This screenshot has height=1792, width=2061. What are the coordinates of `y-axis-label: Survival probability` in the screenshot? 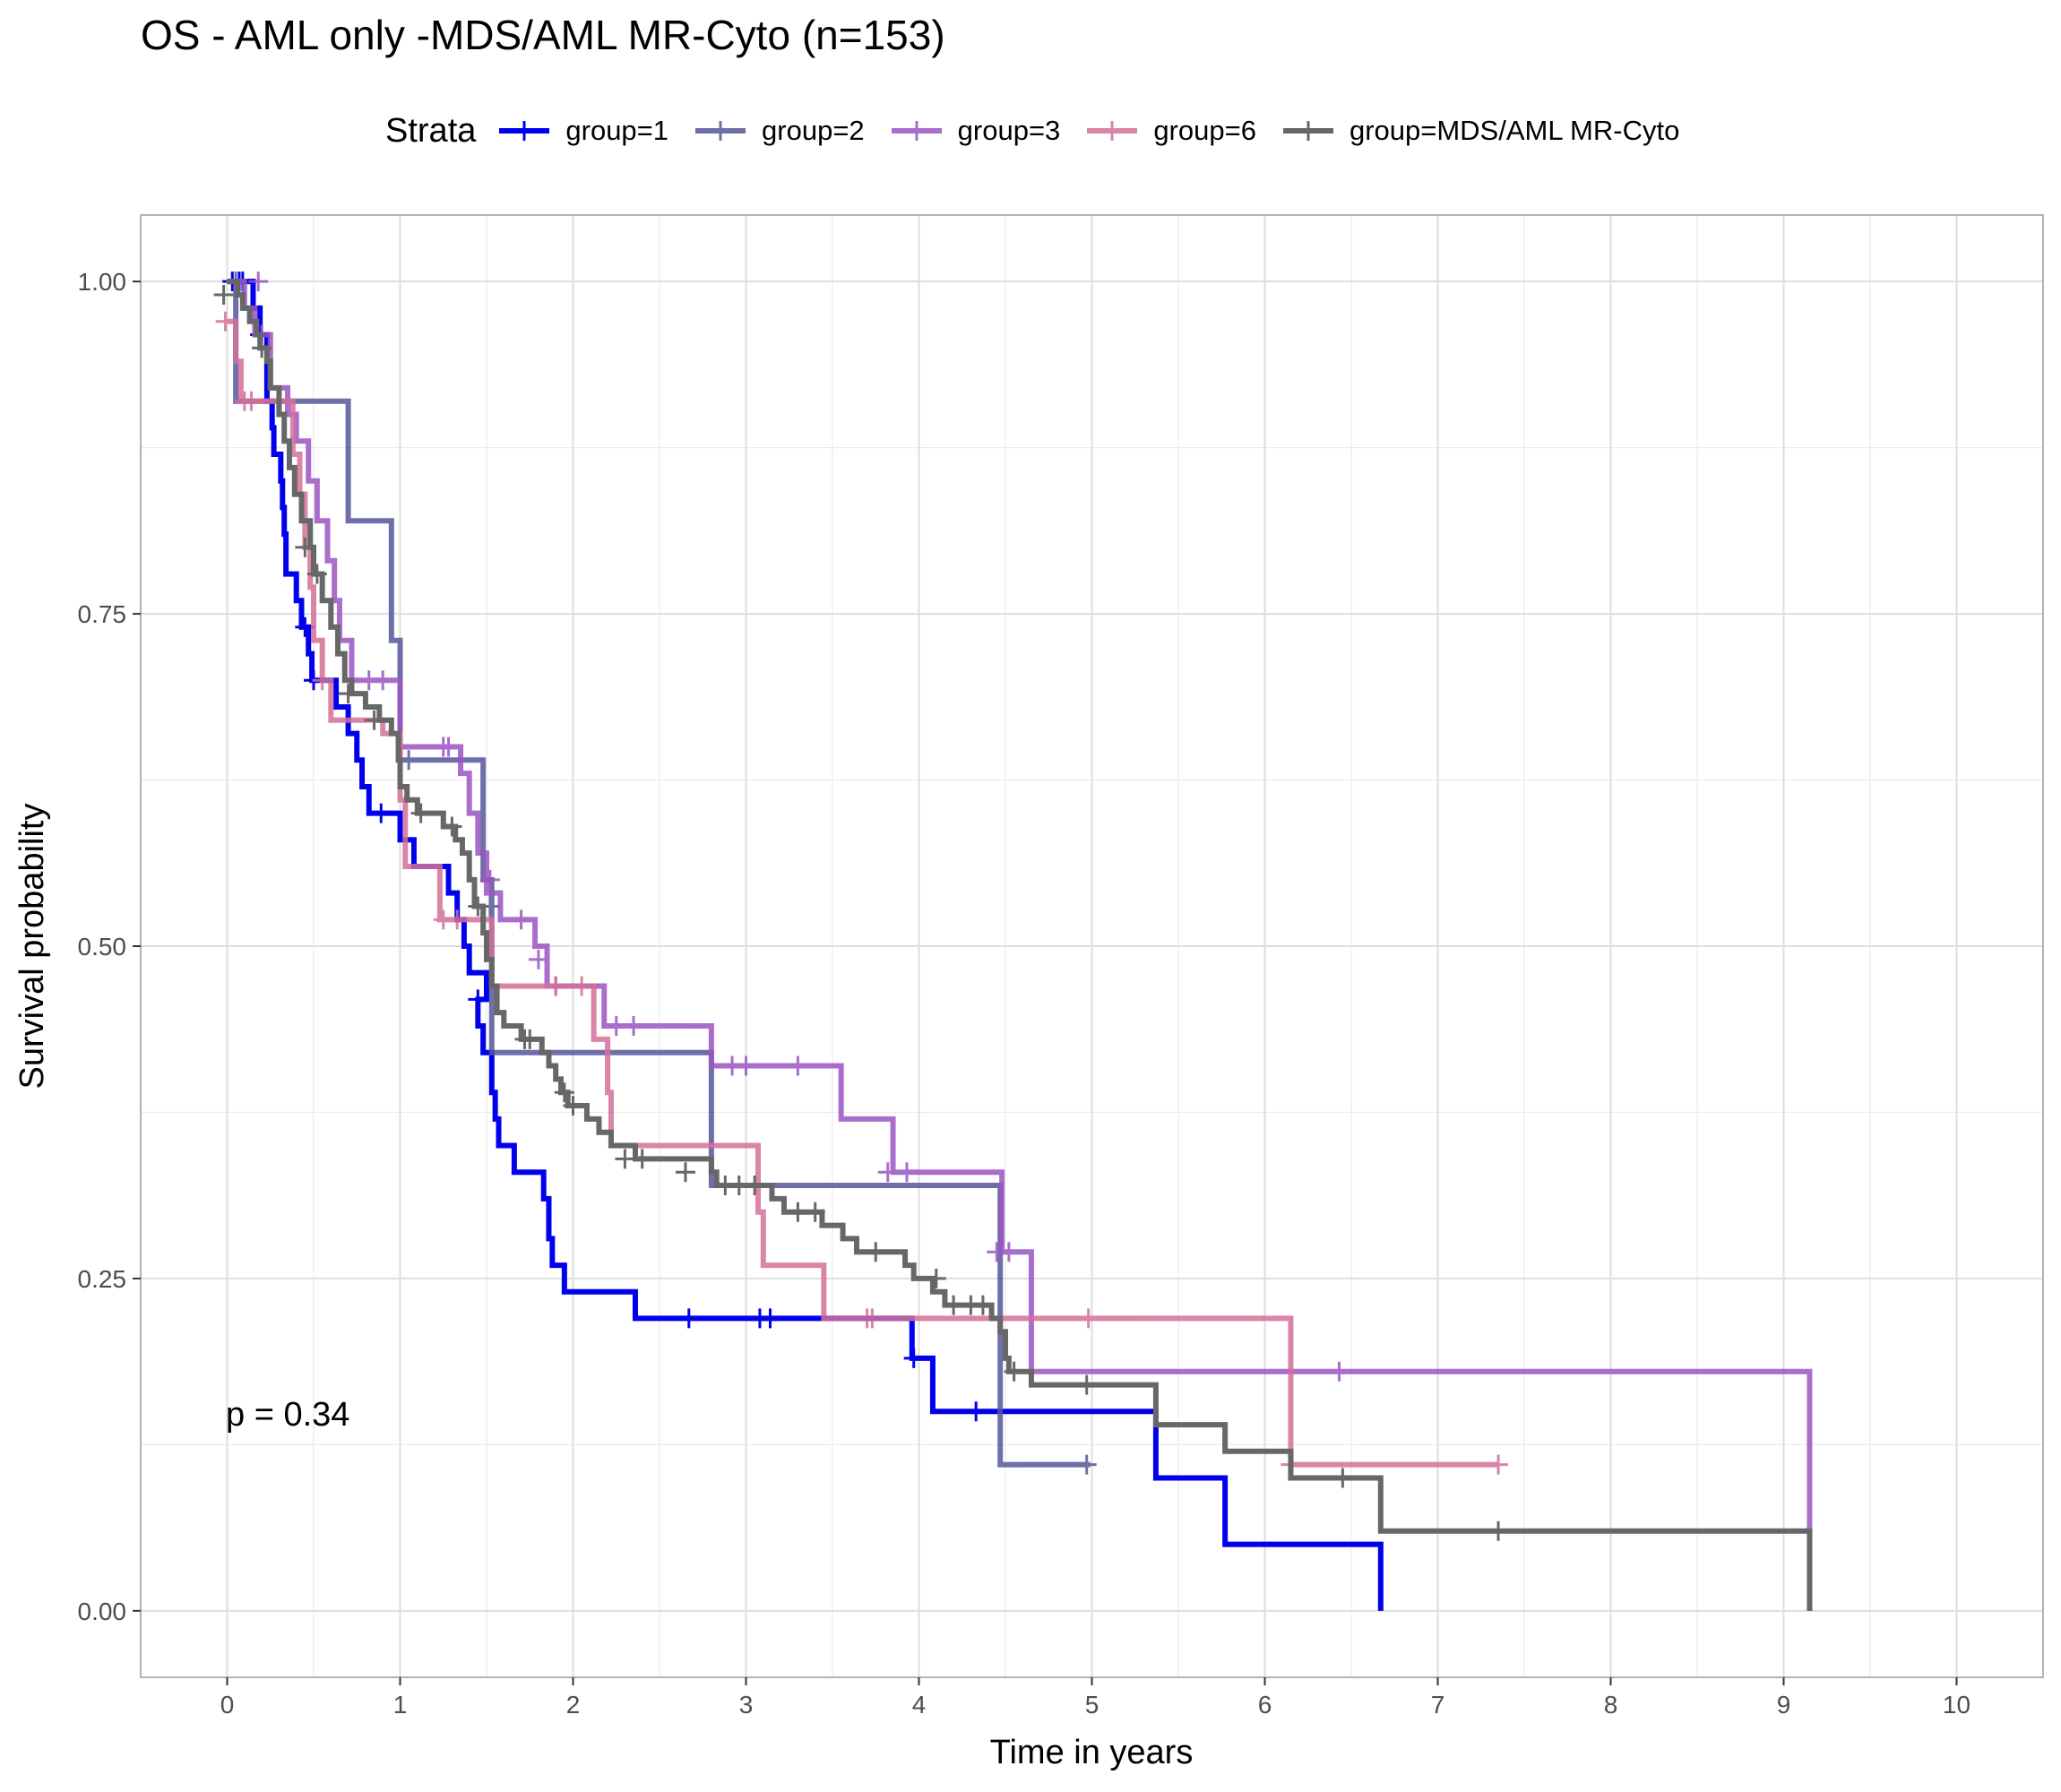 It's located at (32, 947).